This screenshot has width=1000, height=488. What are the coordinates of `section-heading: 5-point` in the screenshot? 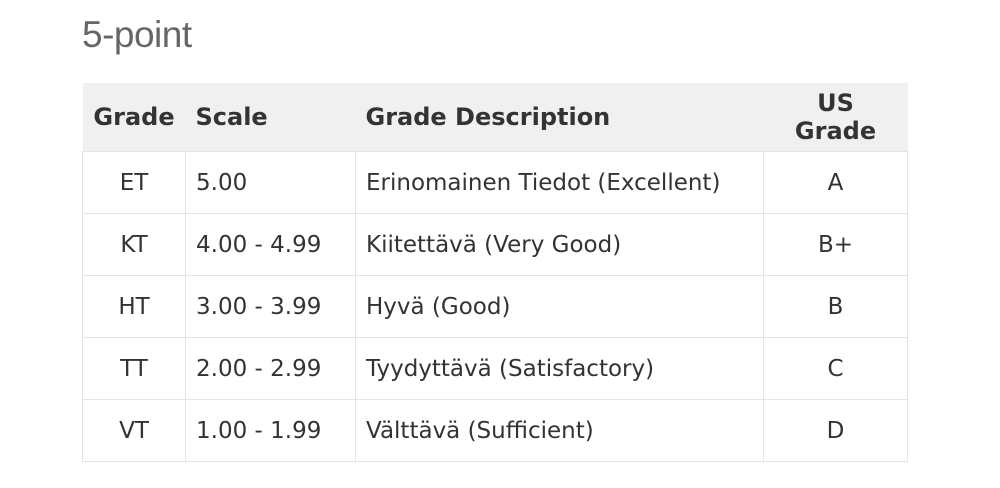 It's located at (137, 34).